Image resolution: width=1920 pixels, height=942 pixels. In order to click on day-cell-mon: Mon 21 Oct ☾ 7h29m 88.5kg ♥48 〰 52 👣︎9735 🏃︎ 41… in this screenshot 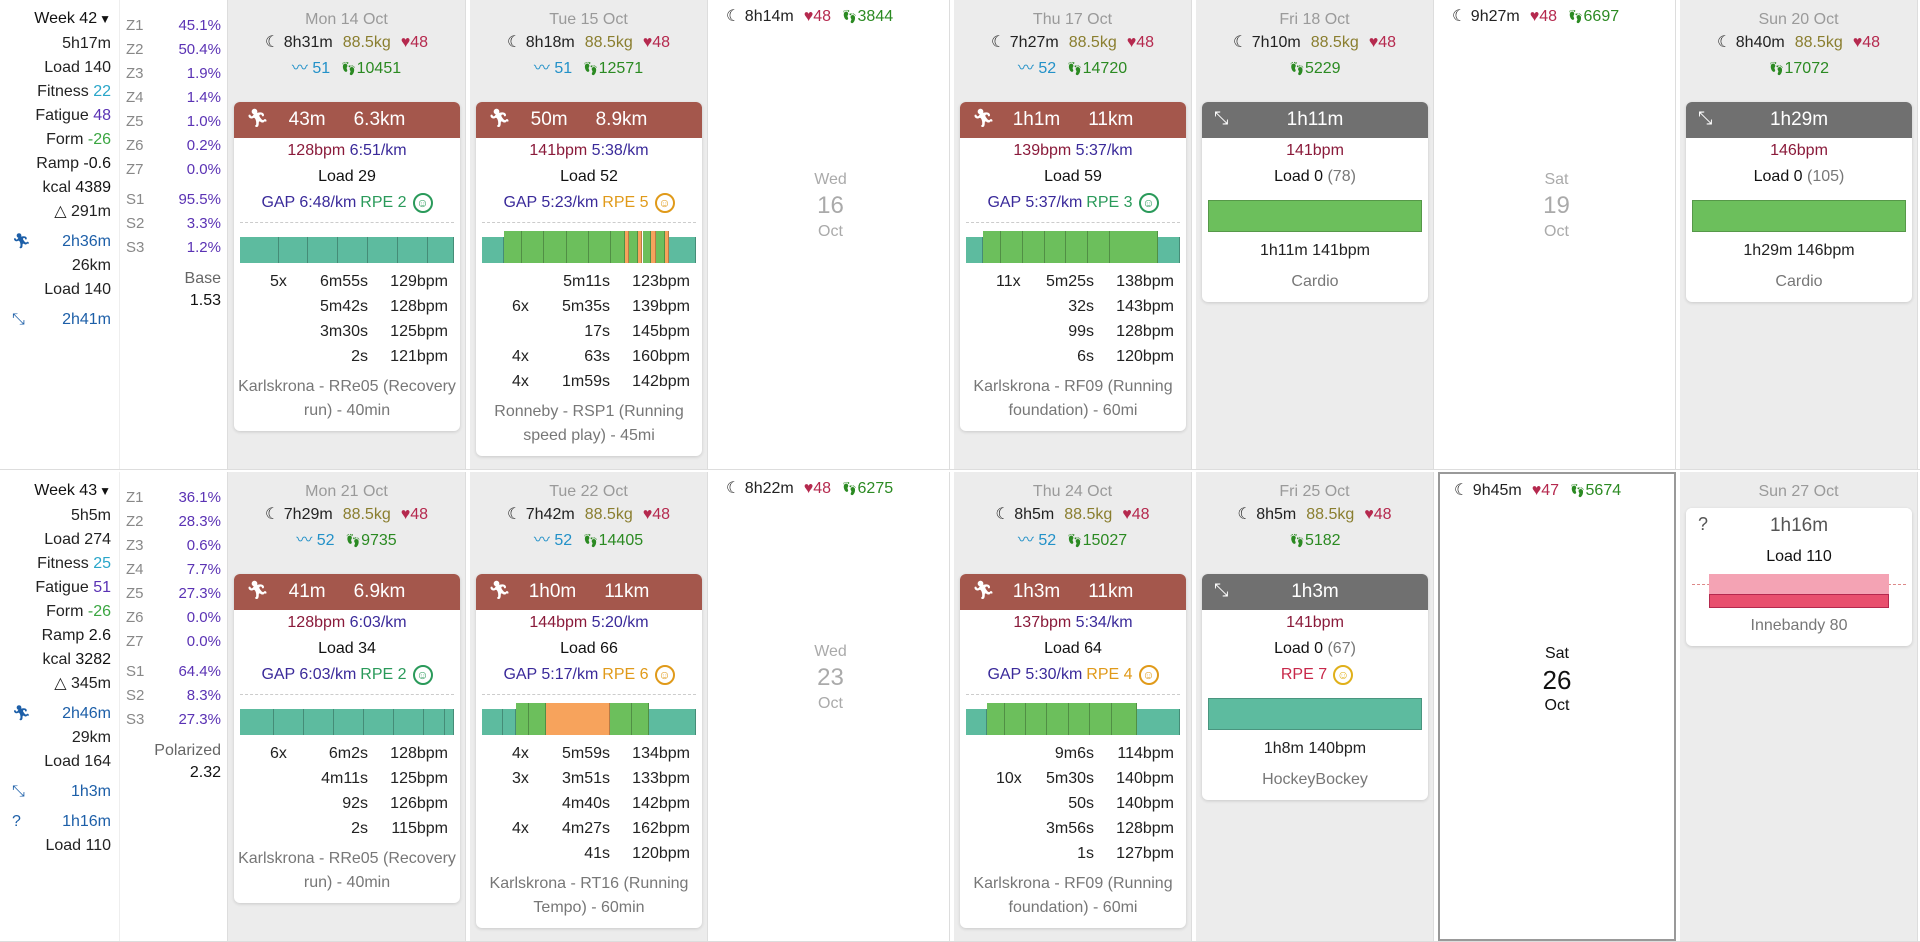, I will do `click(347, 706)`.